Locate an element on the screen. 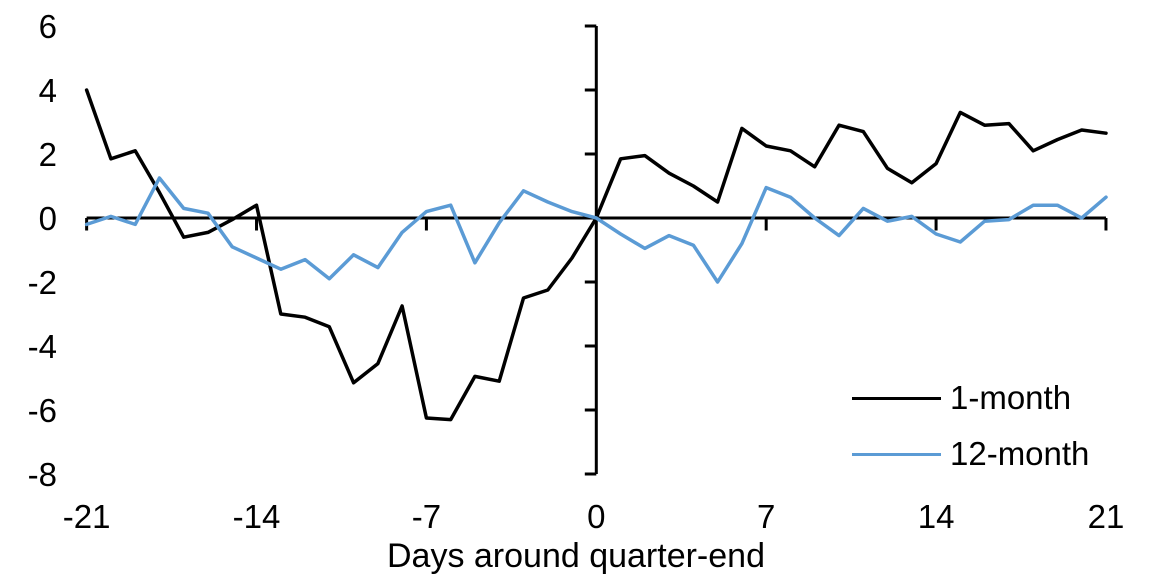 The height and width of the screenshot is (584, 1152). y-tick-label: 2 is located at coordinates (48, 154).